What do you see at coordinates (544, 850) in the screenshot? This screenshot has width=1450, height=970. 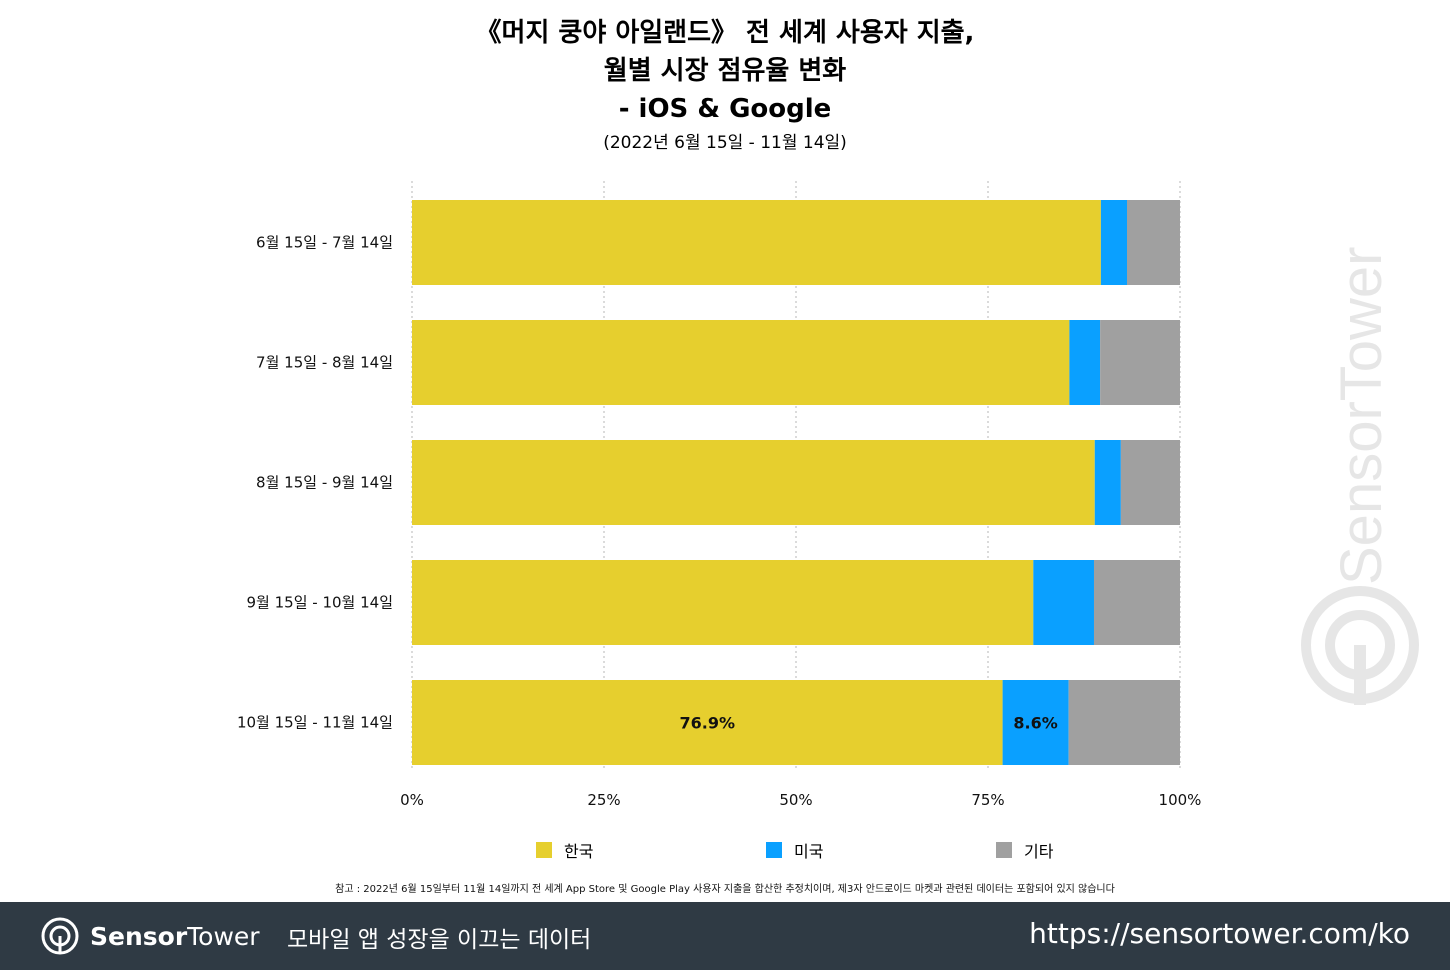 I see `legend-swatch-korea` at bounding box center [544, 850].